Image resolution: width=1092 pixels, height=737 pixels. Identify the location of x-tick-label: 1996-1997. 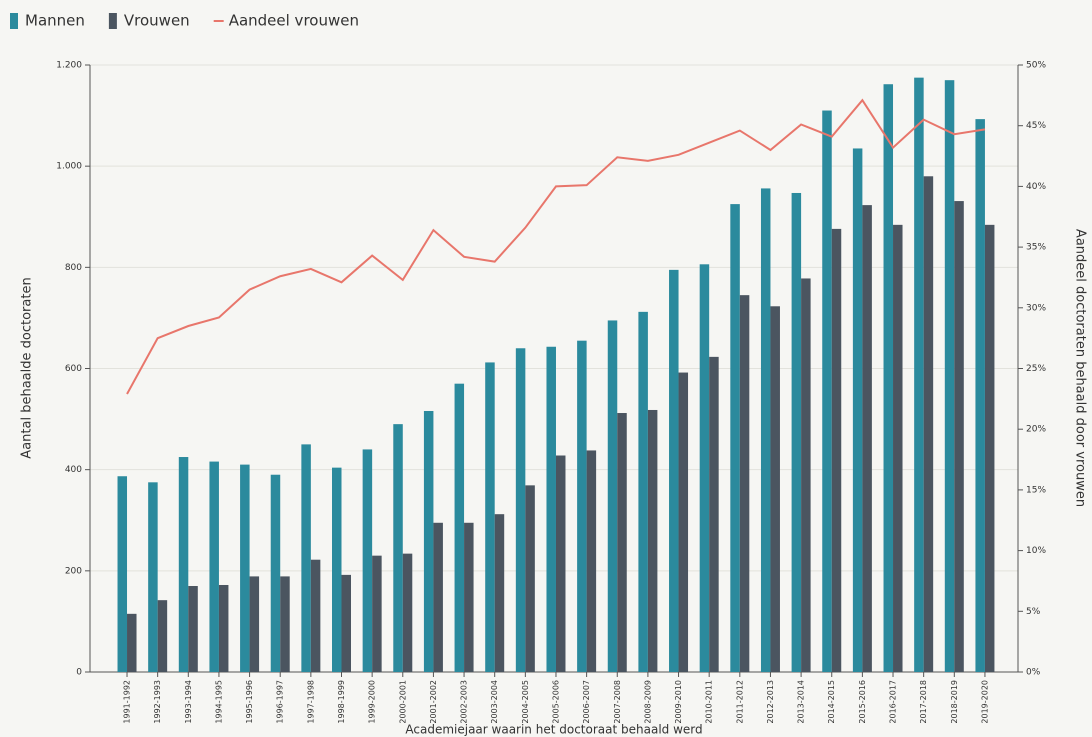
(280, 702).